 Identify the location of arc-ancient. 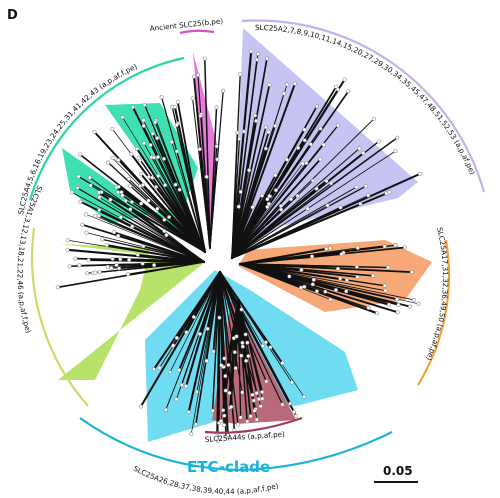
(197, 32).